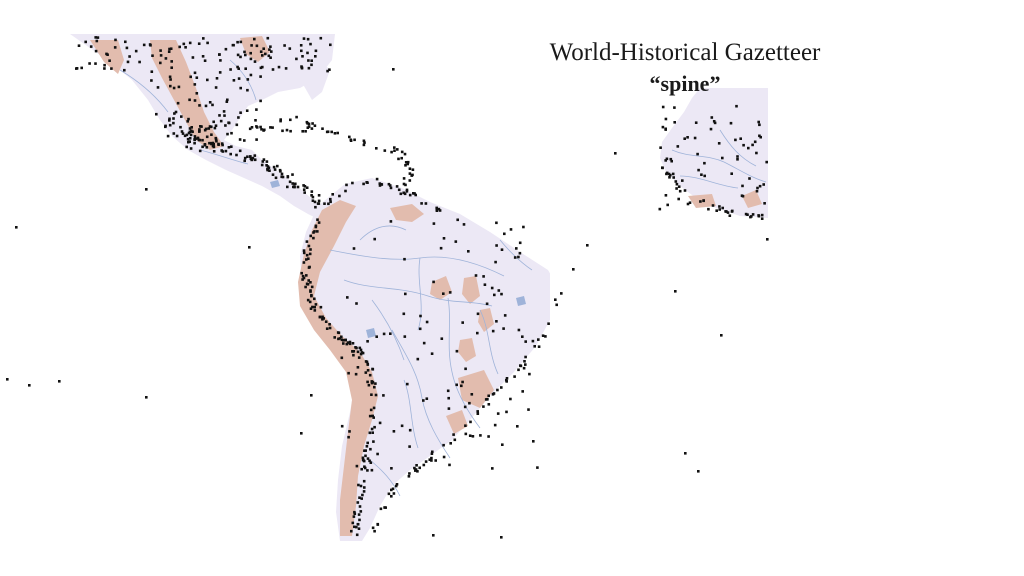 The height and width of the screenshot is (576, 1024). Describe the element at coordinates (685, 52) in the screenshot. I see `slide-title: World-Historical Gazetteer` at that location.